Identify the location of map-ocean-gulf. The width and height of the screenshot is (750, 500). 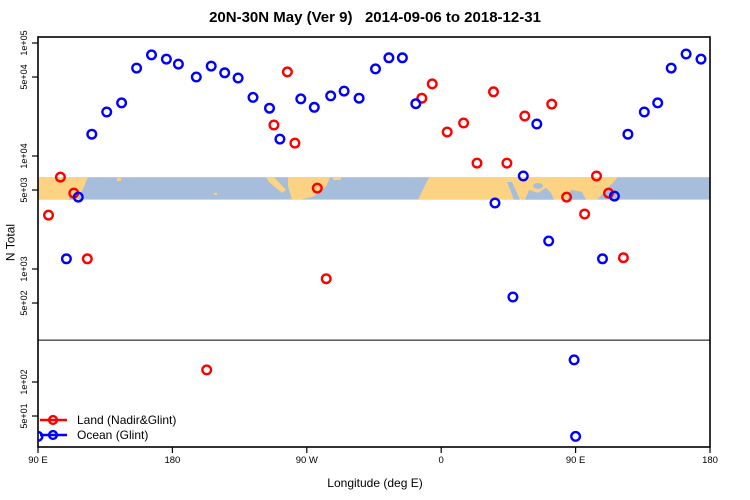
(538, 185).